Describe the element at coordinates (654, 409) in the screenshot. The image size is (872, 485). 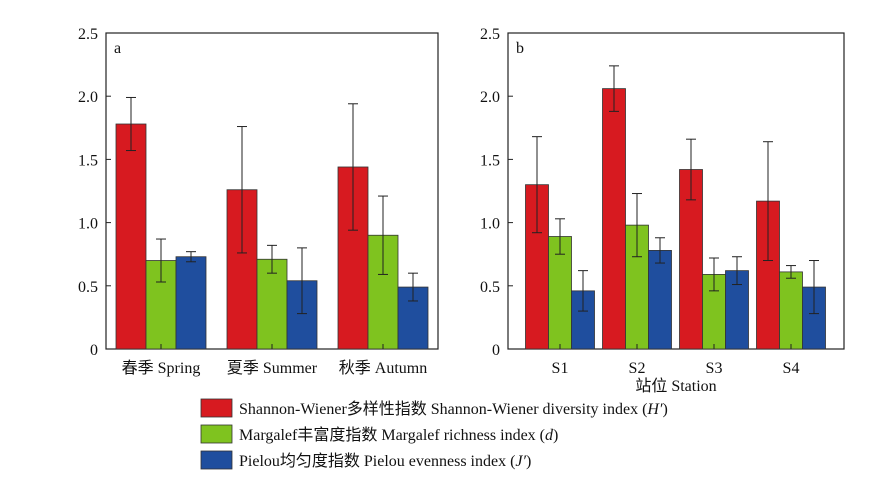
I see `legend-variable: H′` at that location.